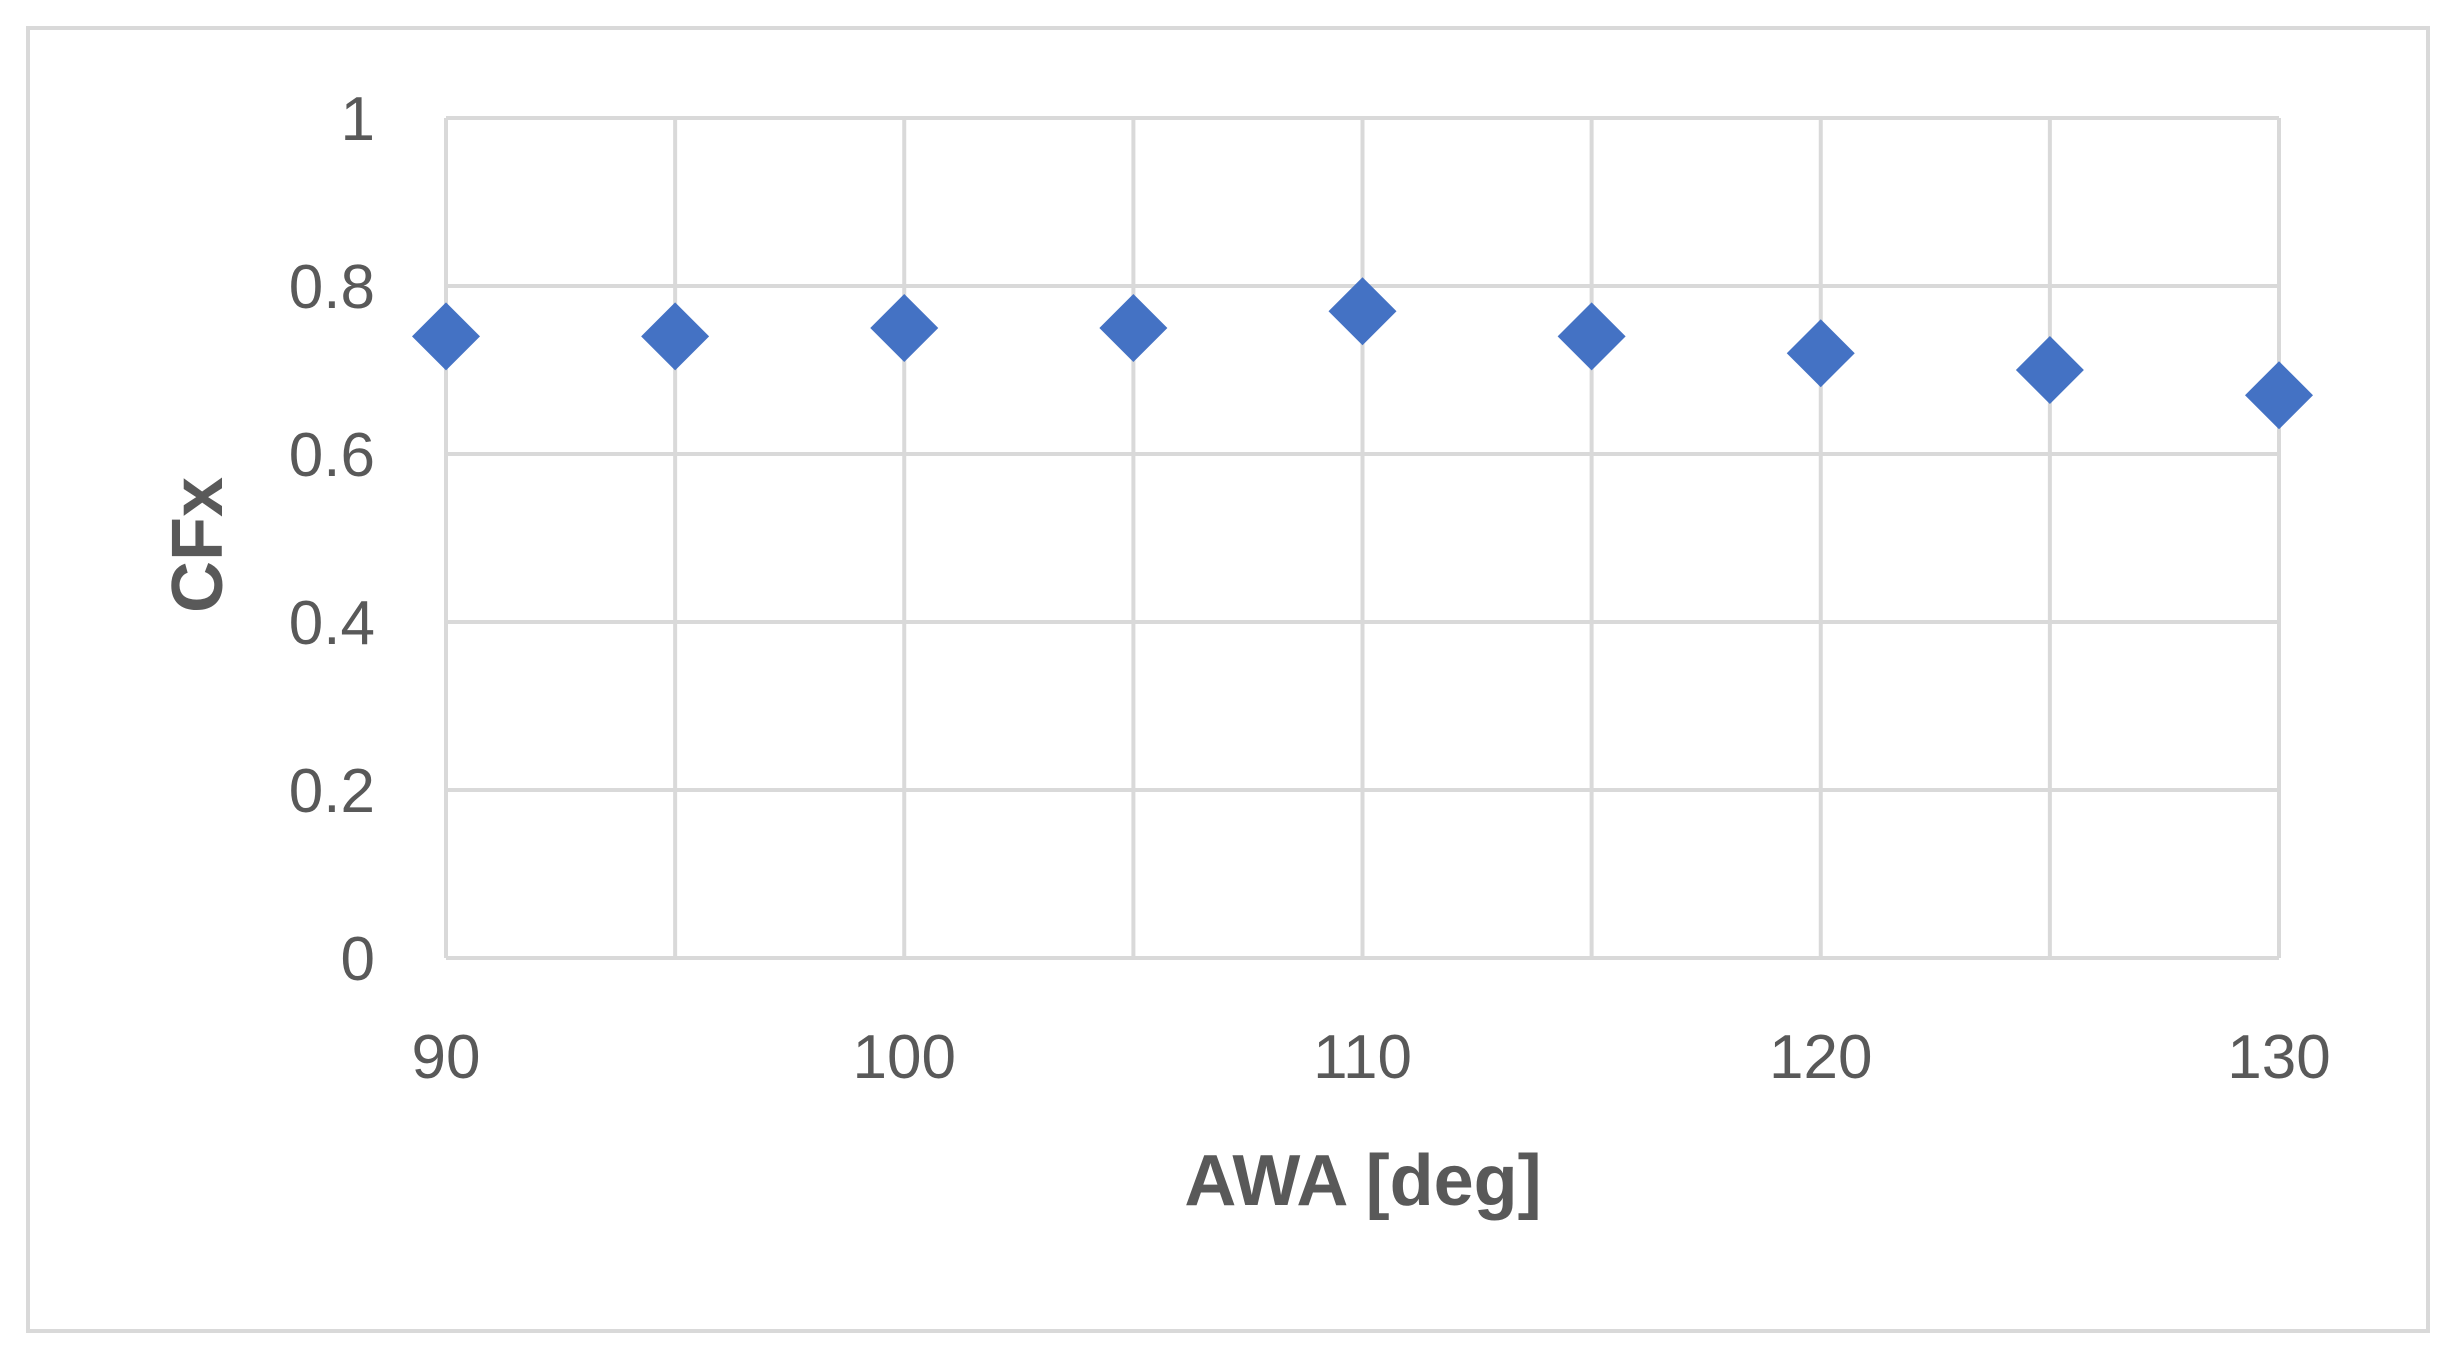 This screenshot has width=2456, height=1366. I want to click on x-tick-labels: 90 100 110 120 130, so click(1371, 1057).